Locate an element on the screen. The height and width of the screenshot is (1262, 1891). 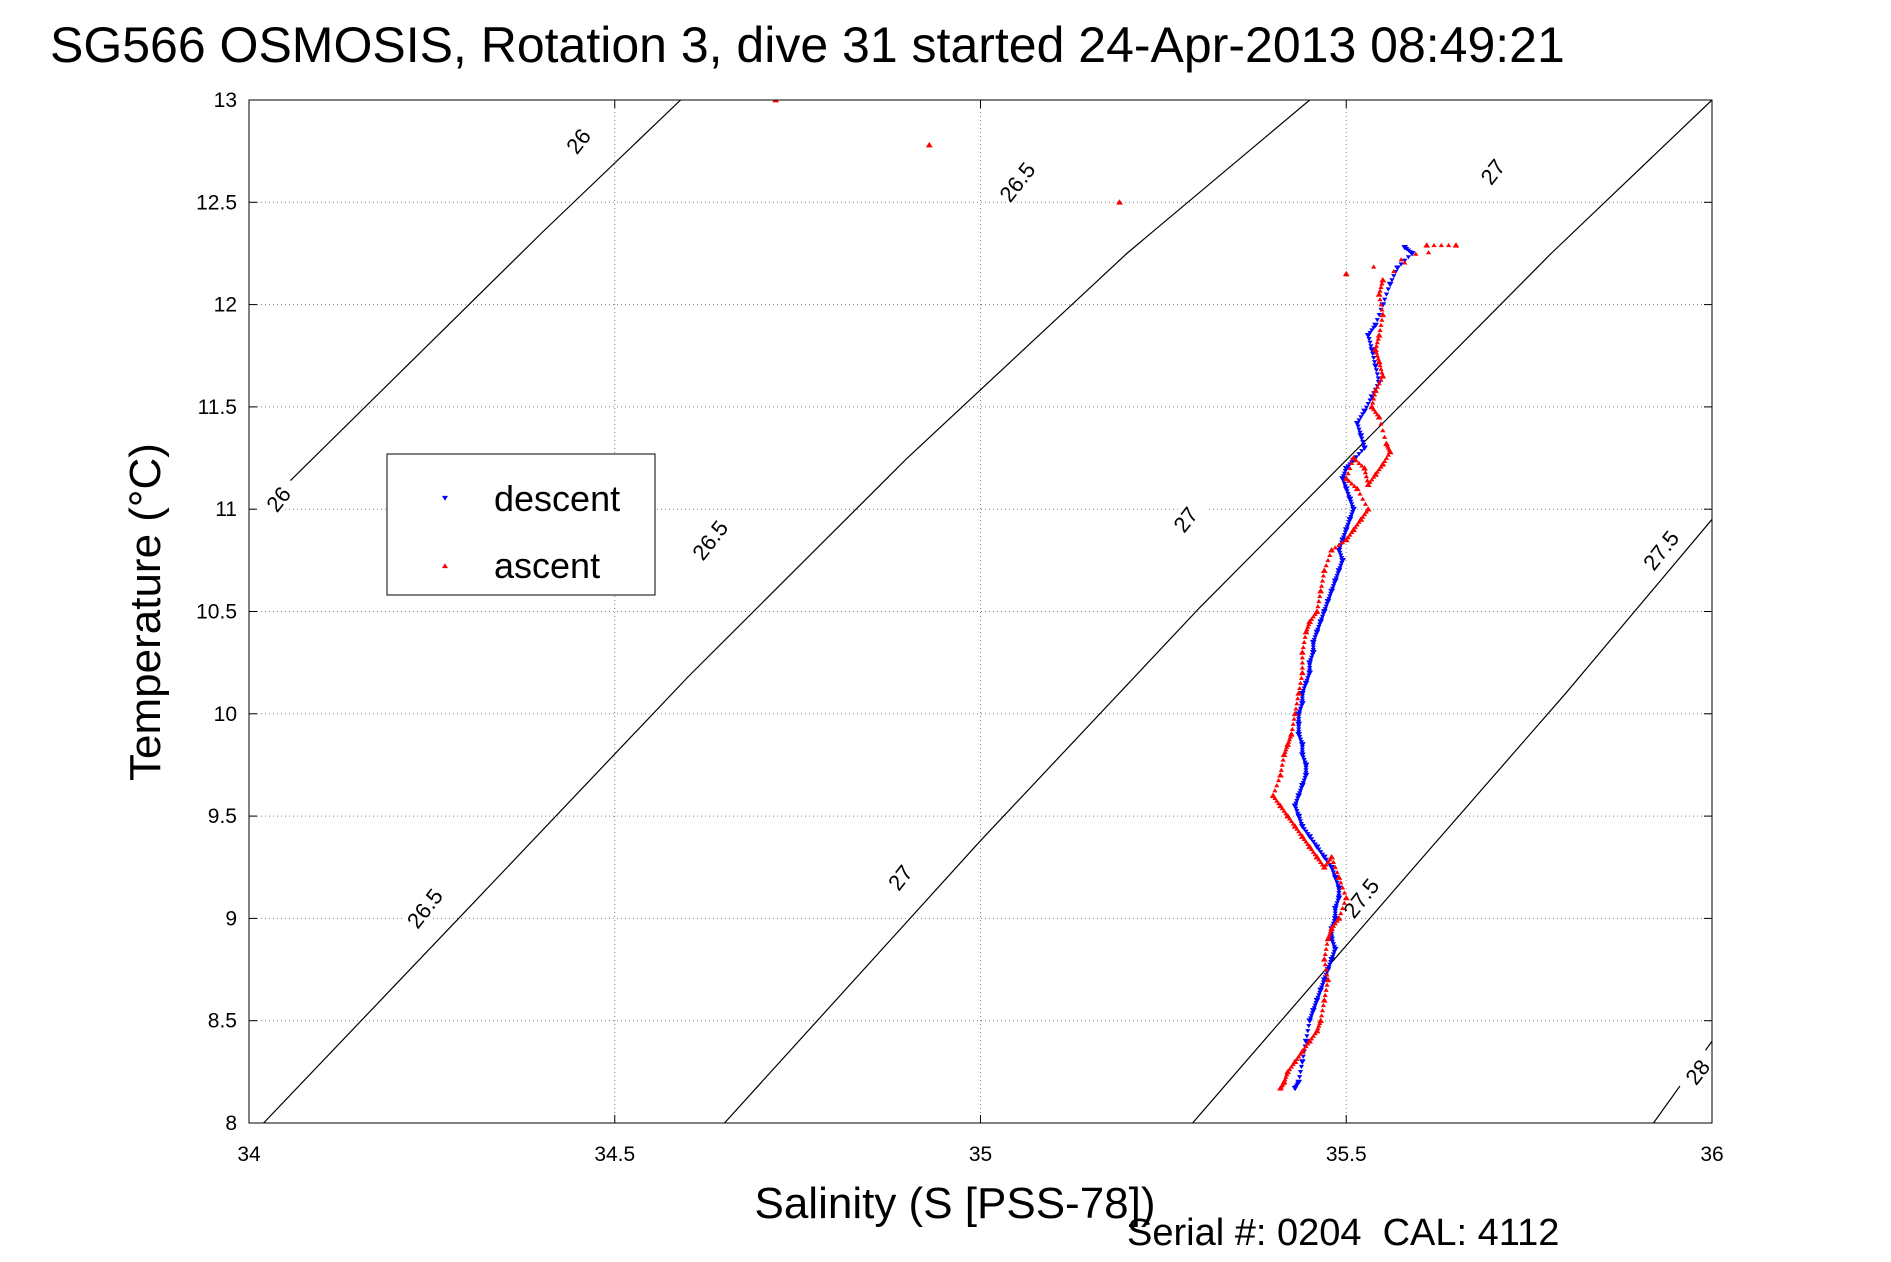
contour-label: 27.5 is located at coordinates (1661, 550).